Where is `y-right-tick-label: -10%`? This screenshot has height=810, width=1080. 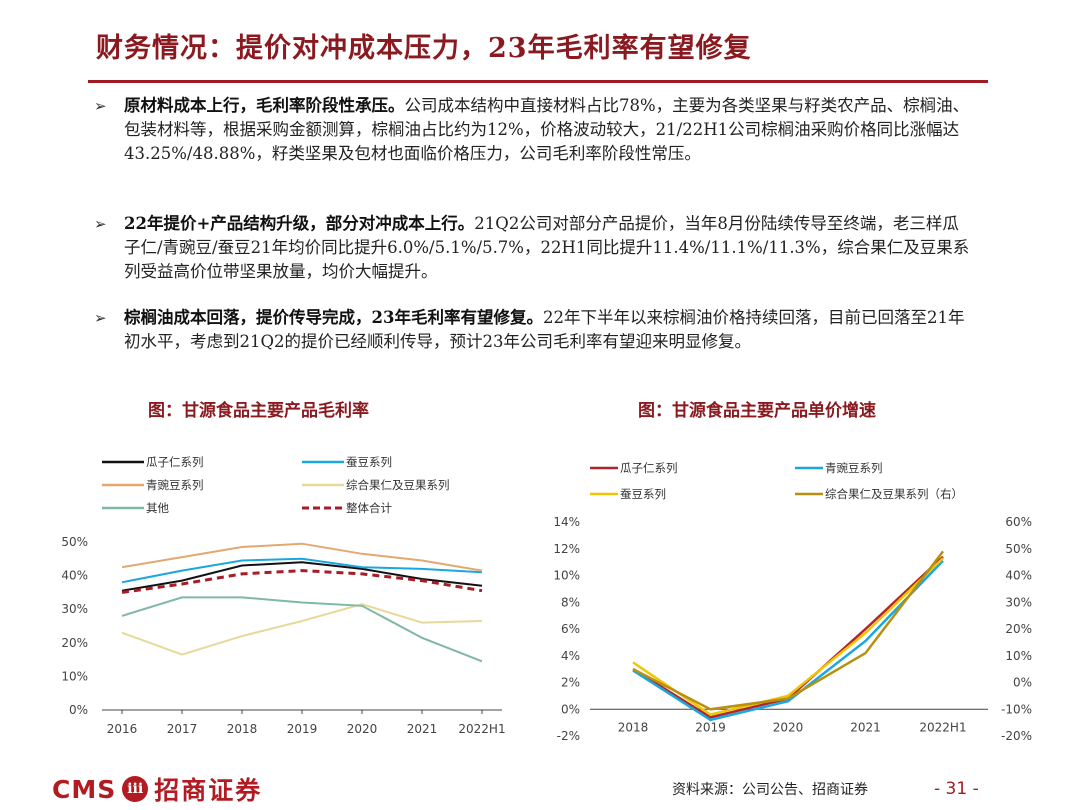
y-right-tick-label: -10% is located at coordinates (1016, 709).